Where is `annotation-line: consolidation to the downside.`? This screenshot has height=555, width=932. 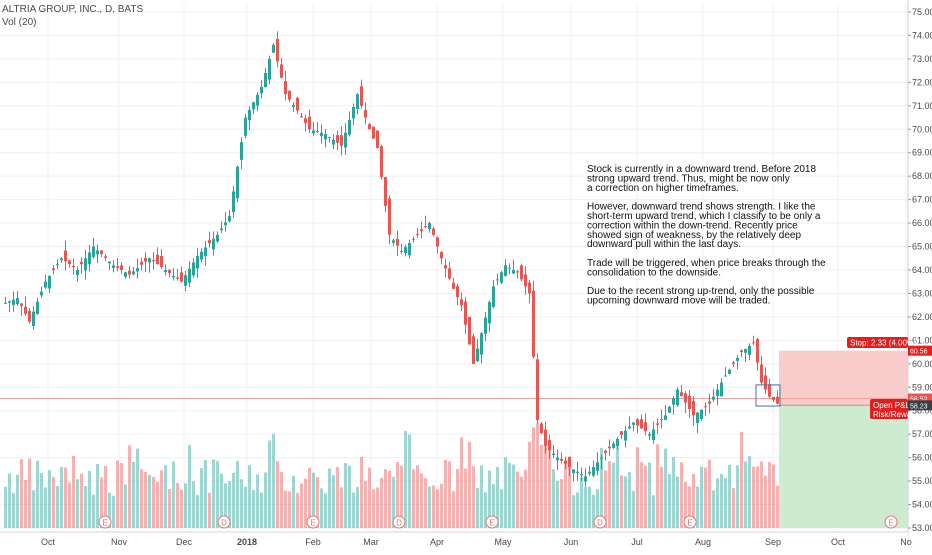 annotation-line: consolidation to the downside. is located at coordinates (654, 272).